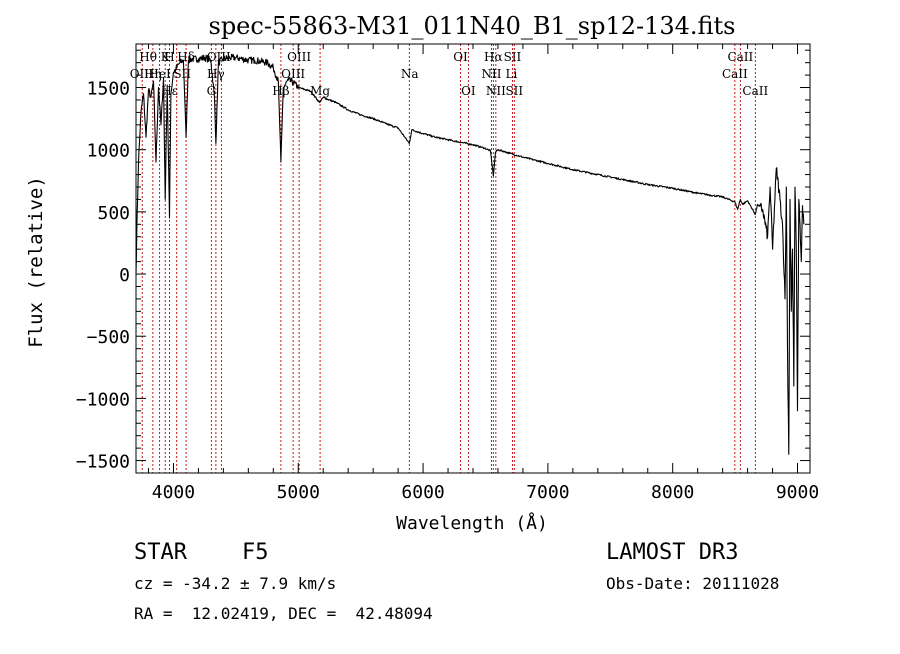  What do you see at coordinates (512, 74) in the screenshot?
I see `marker-label: Li` at bounding box center [512, 74].